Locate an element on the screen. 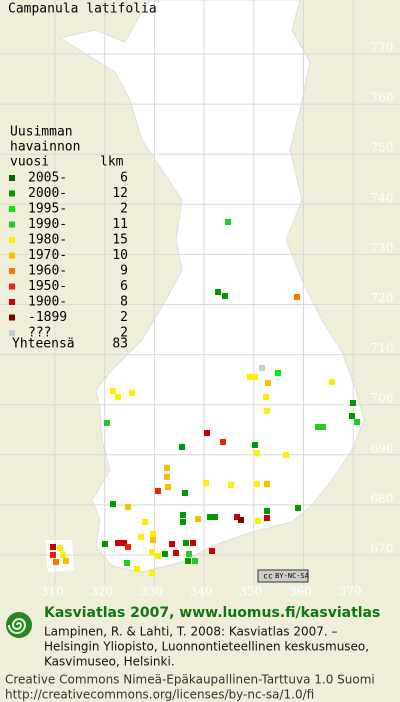  legend-count: 8 is located at coordinates (124, 302).